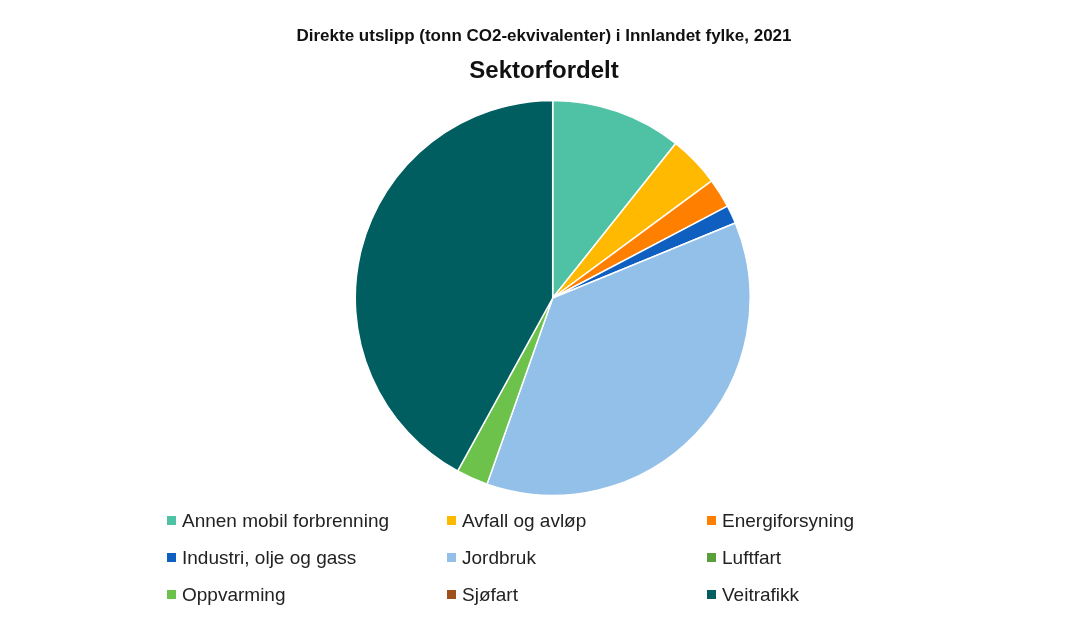  I want to click on legend-label: Energiforsyning, so click(788, 520).